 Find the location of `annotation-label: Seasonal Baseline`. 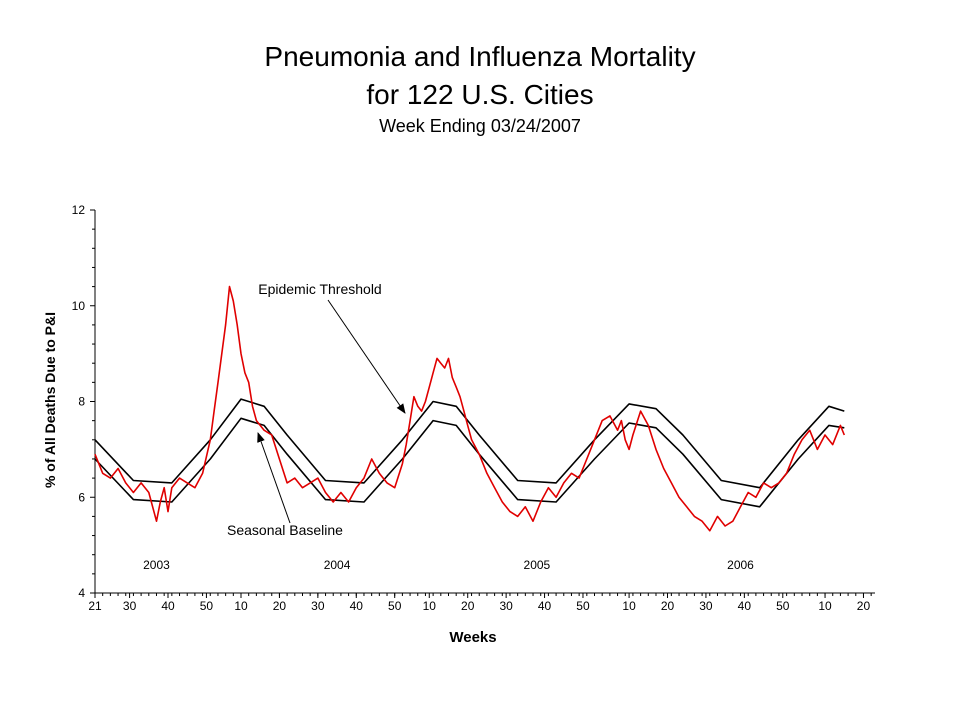

annotation-label: Seasonal Baseline is located at coordinates (285, 530).